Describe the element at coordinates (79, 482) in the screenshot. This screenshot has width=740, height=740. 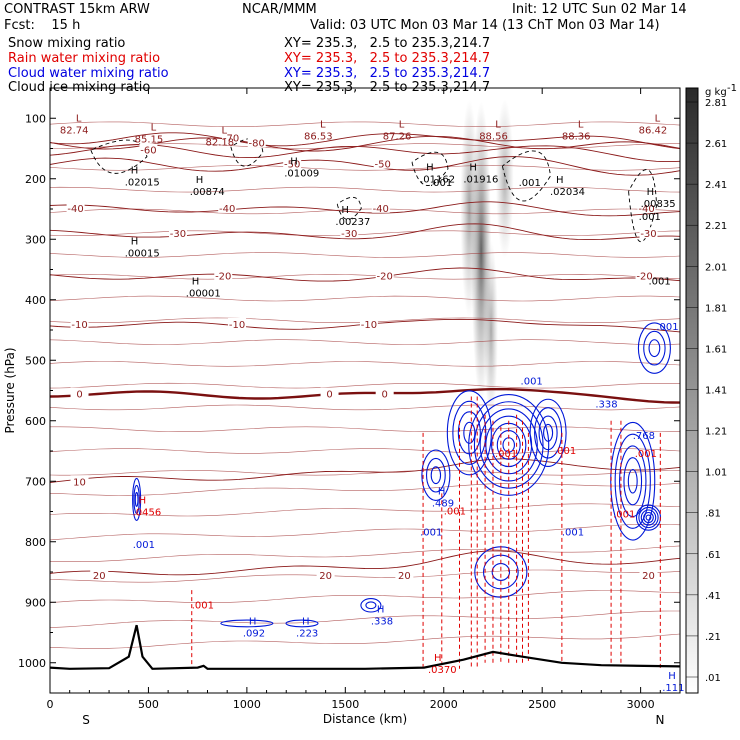
I see `isotherm-label: 10` at that location.